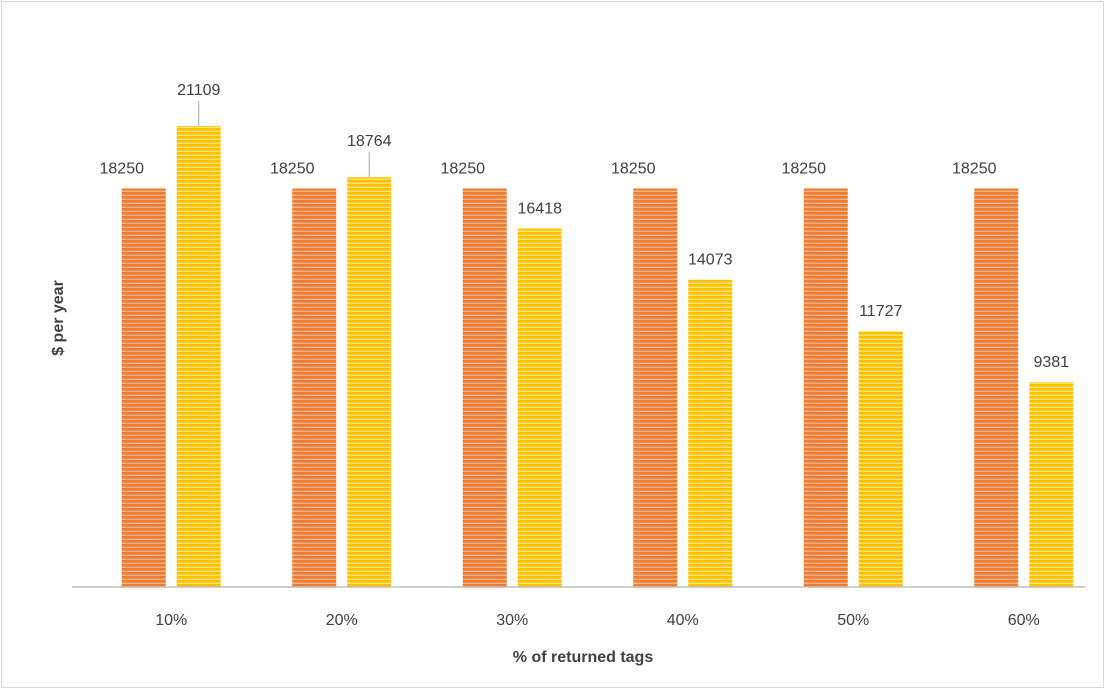 The image size is (1107, 691). Describe the element at coordinates (683, 620) in the screenshot. I see `x-tick-label: 40%` at that location.